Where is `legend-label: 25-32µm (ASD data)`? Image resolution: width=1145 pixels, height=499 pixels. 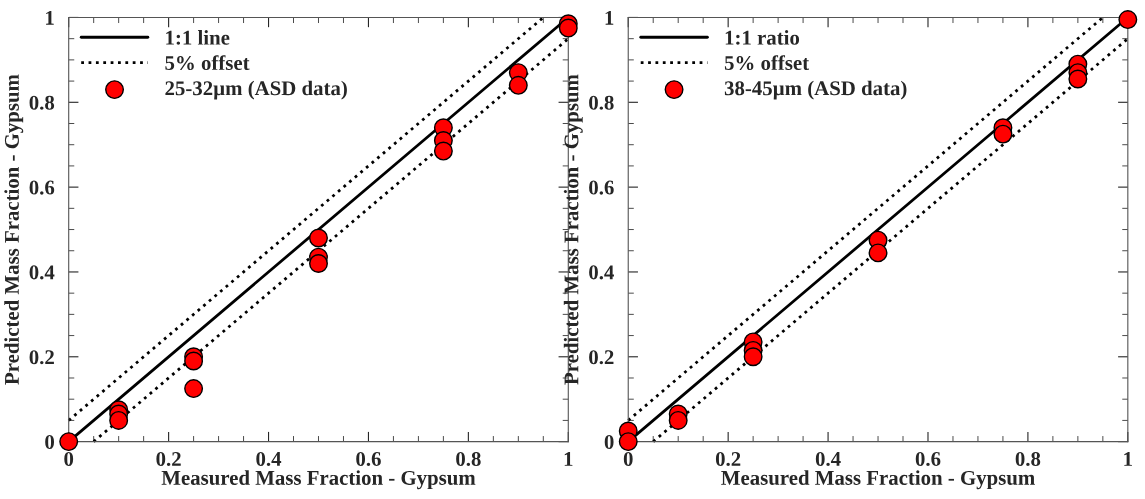 legend-label: 25-32µm (ASD data) is located at coordinates (256, 90).